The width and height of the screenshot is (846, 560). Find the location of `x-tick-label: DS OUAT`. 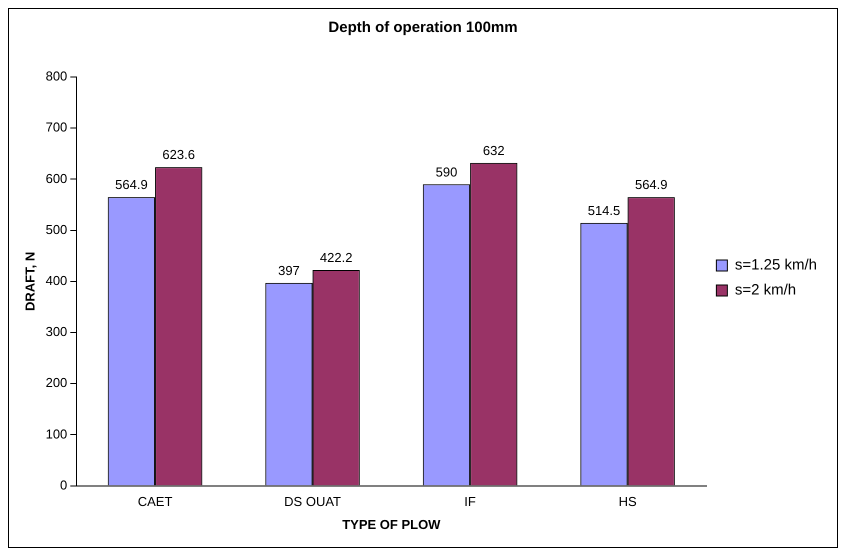

x-tick-label: DS OUAT is located at coordinates (313, 502).